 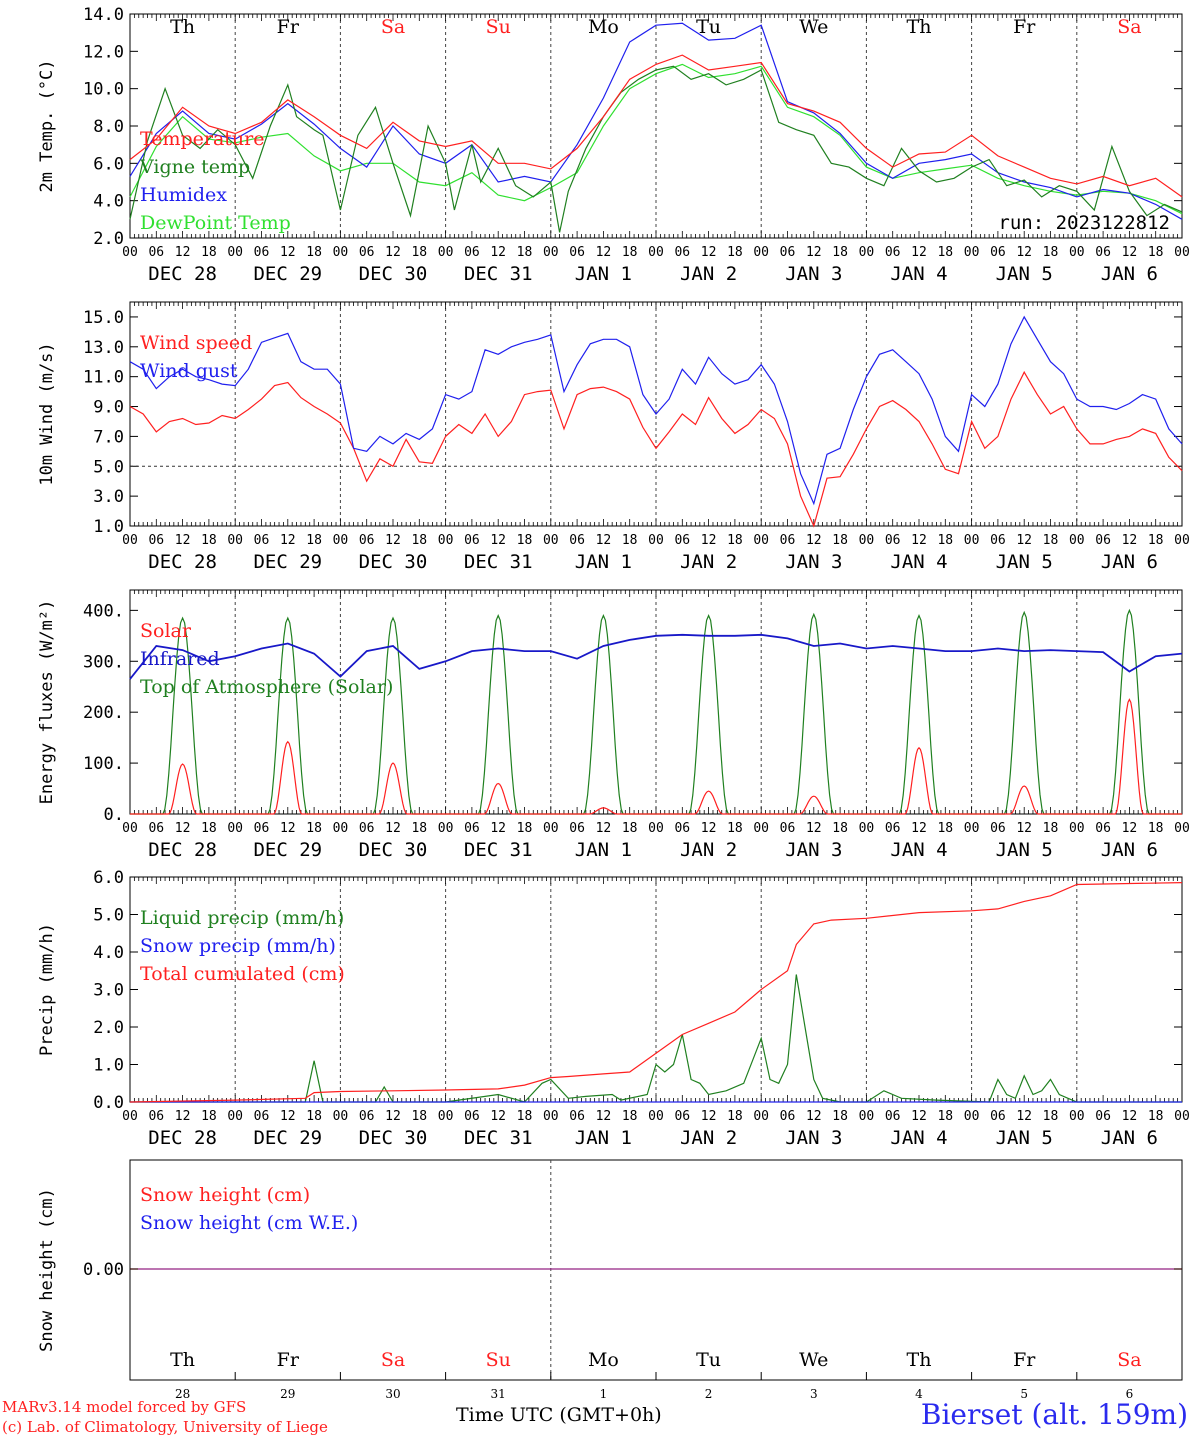 What do you see at coordinates (103, 348) in the screenshot?
I see `y-tick-label: 13.0` at bounding box center [103, 348].